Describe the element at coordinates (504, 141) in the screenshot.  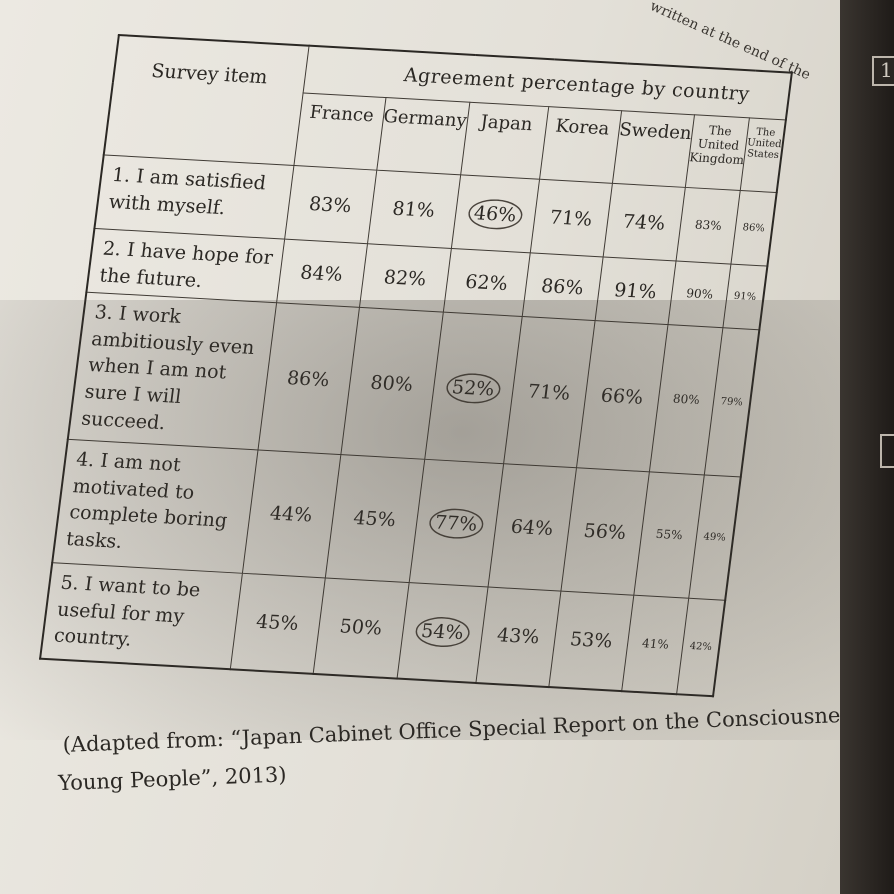
I see `header-country-japan: Japan` at that location.